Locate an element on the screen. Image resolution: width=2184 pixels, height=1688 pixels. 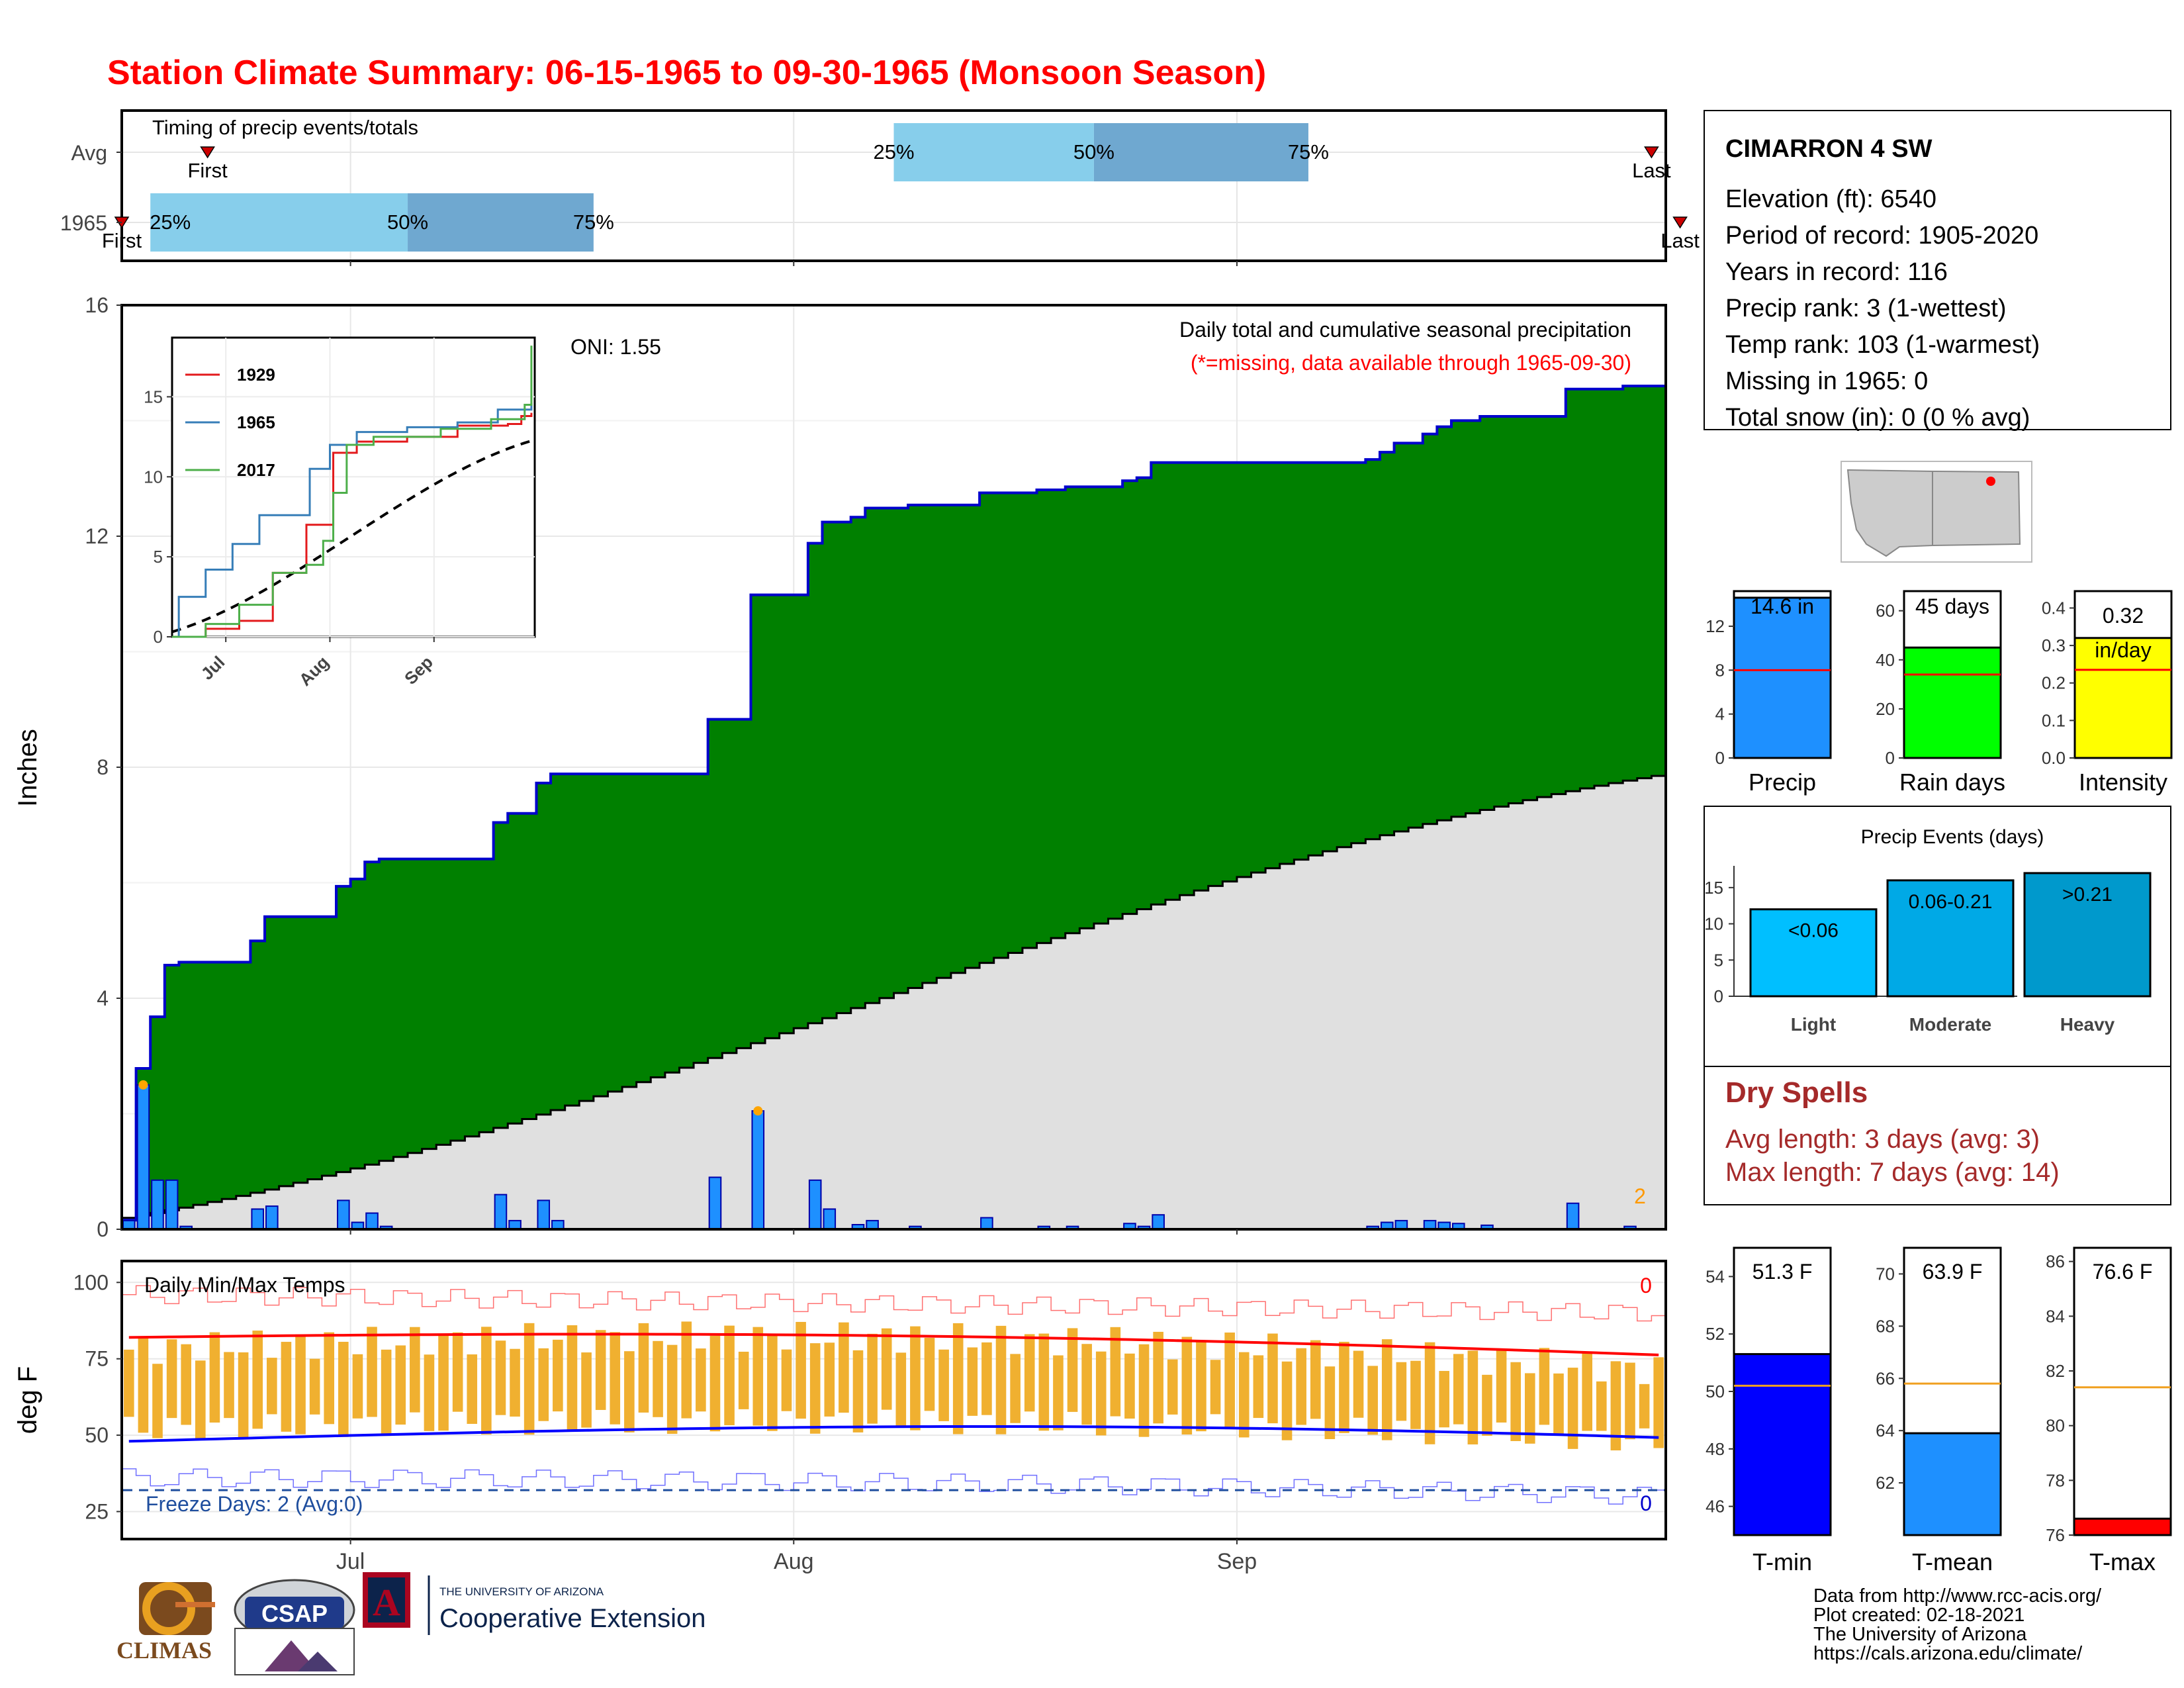
events-ytick-label: 0 is located at coordinates (1718, 996).